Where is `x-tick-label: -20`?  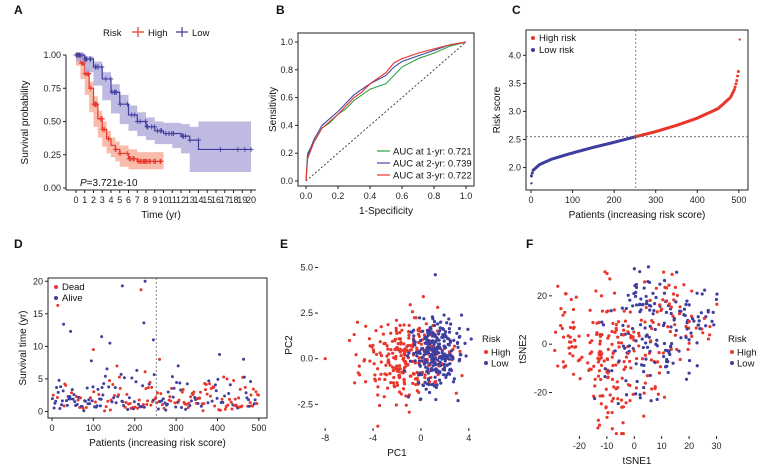
x-tick-label: -20 is located at coordinates (579, 446).